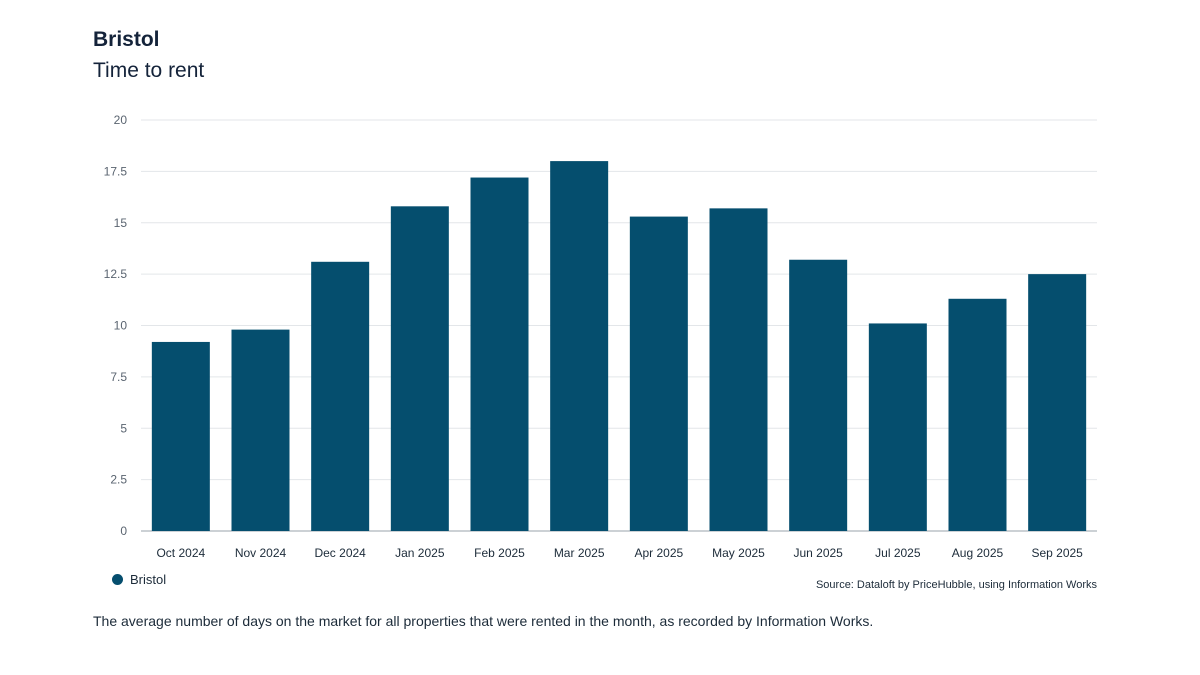 The image size is (1200, 675). I want to click on legend-swatch, so click(117, 579).